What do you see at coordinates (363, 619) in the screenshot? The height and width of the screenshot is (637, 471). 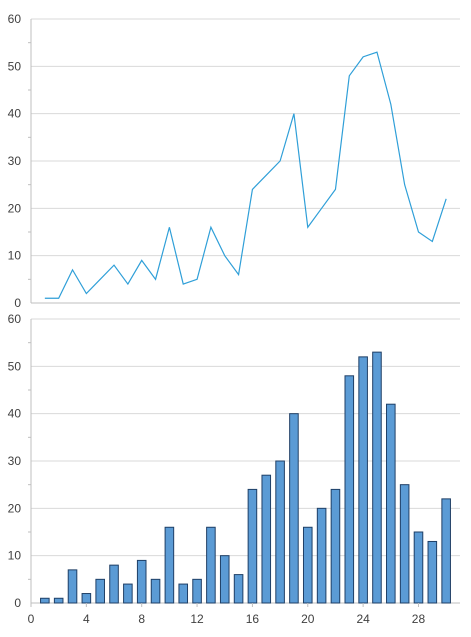 I see `x-tick-label: 24` at bounding box center [363, 619].